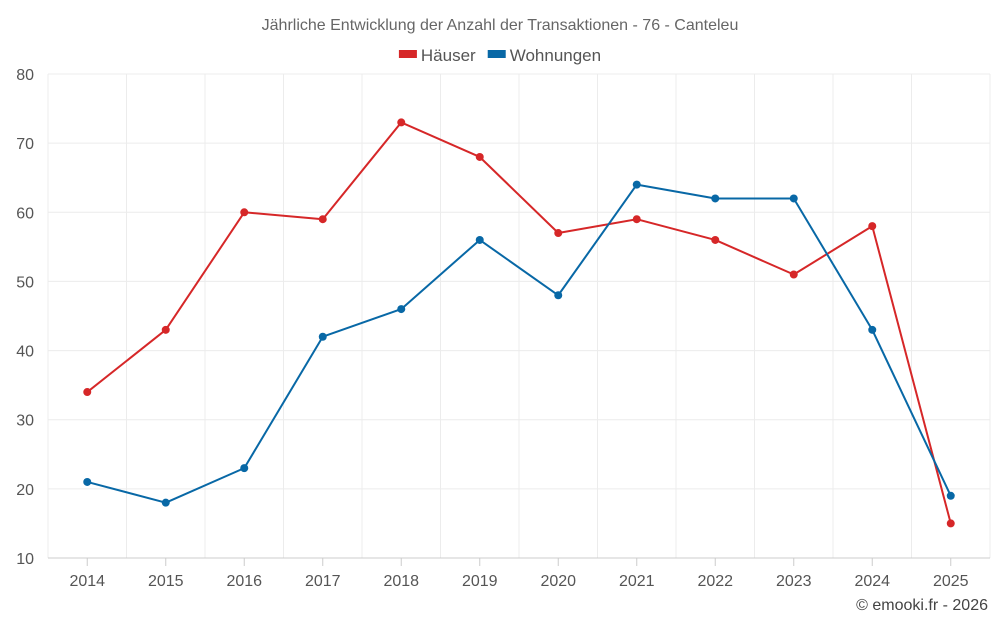  Describe the element at coordinates (794, 581) in the screenshot. I see `x-tick-label: 2023` at that location.